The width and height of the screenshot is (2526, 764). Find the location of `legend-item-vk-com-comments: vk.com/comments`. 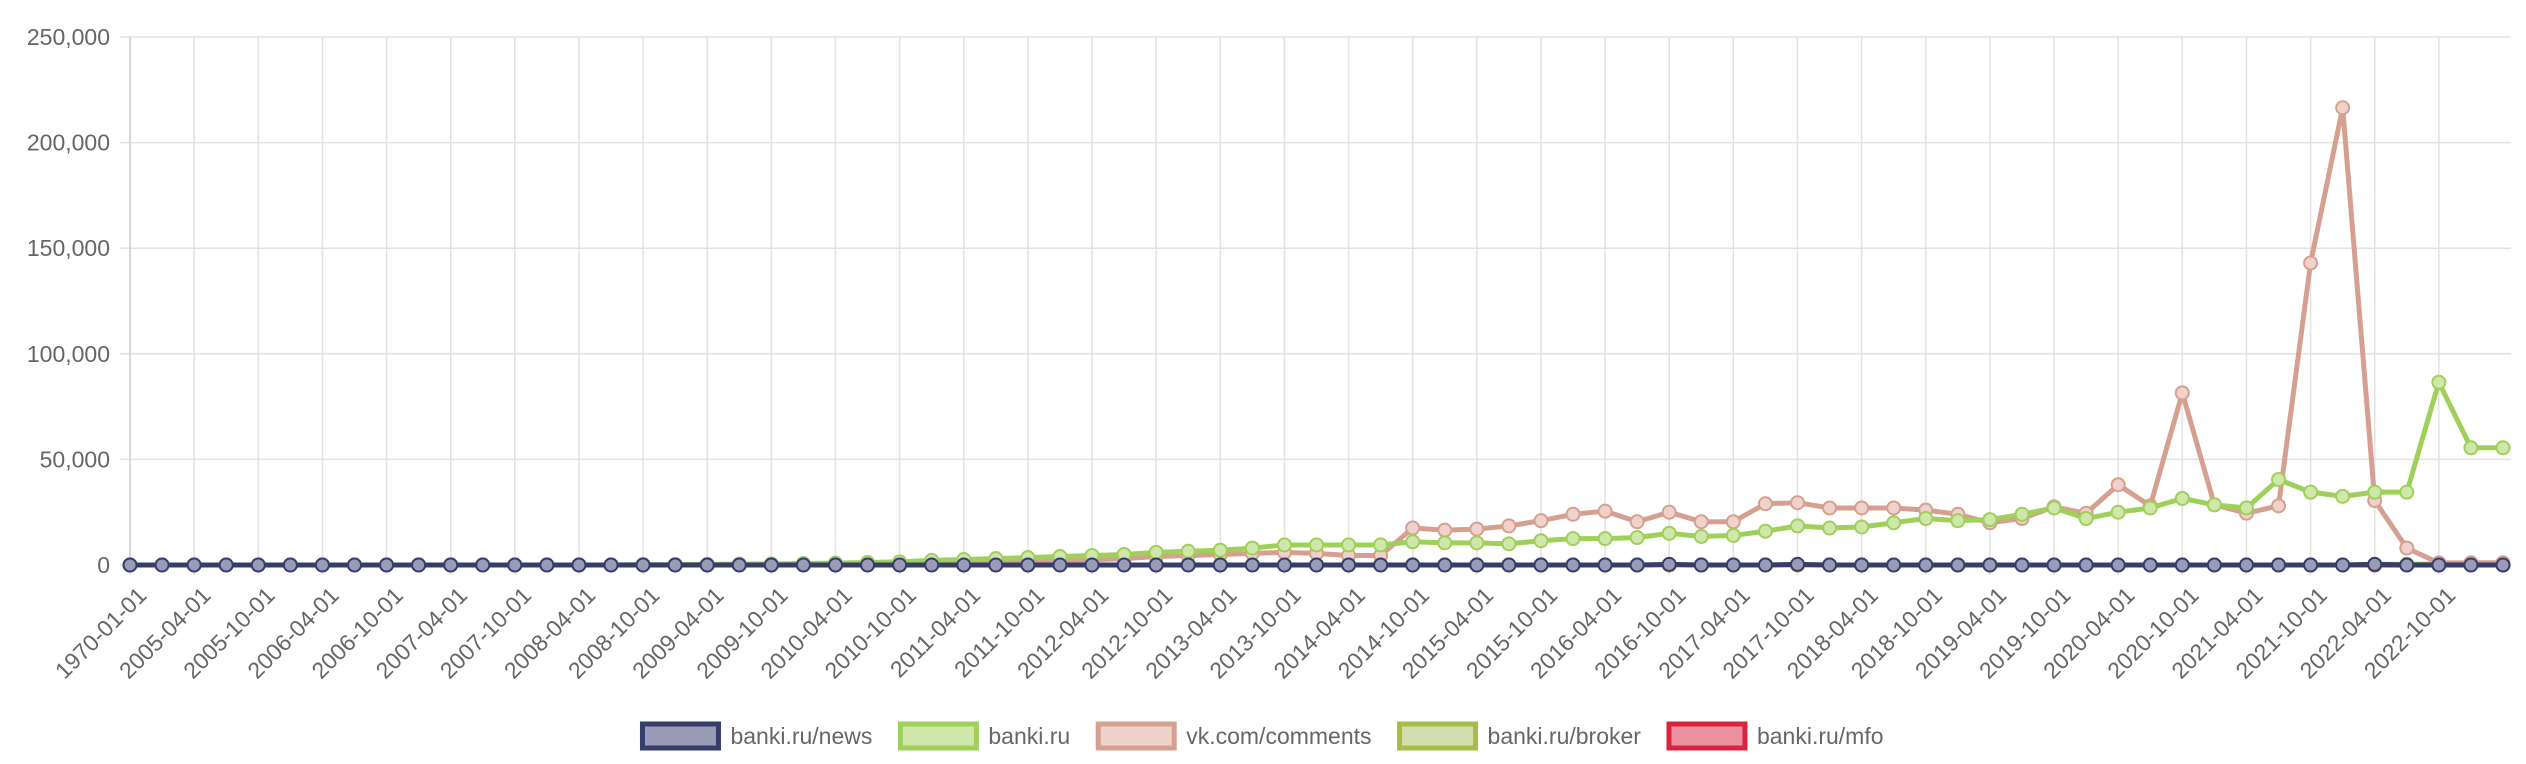

legend-item-vk-com-comments: vk.com/comments is located at coordinates (1234, 736).